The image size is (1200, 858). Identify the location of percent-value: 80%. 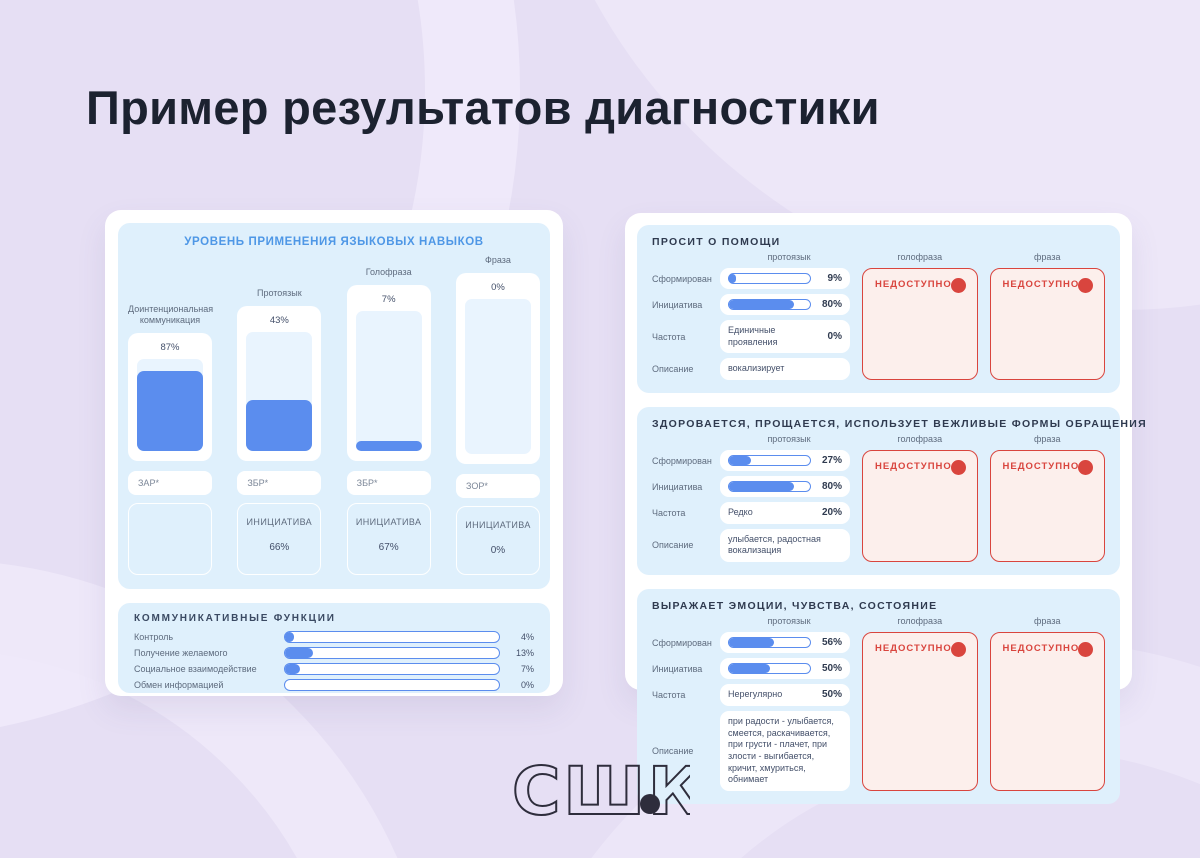
(831, 487).